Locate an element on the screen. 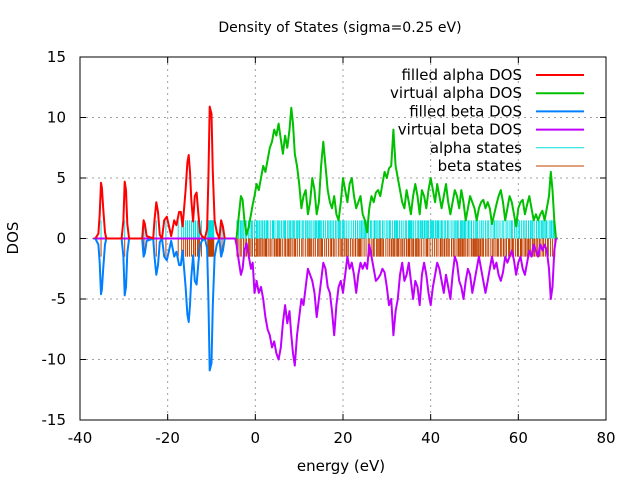  x-tick-label: 80 is located at coordinates (605, 438).